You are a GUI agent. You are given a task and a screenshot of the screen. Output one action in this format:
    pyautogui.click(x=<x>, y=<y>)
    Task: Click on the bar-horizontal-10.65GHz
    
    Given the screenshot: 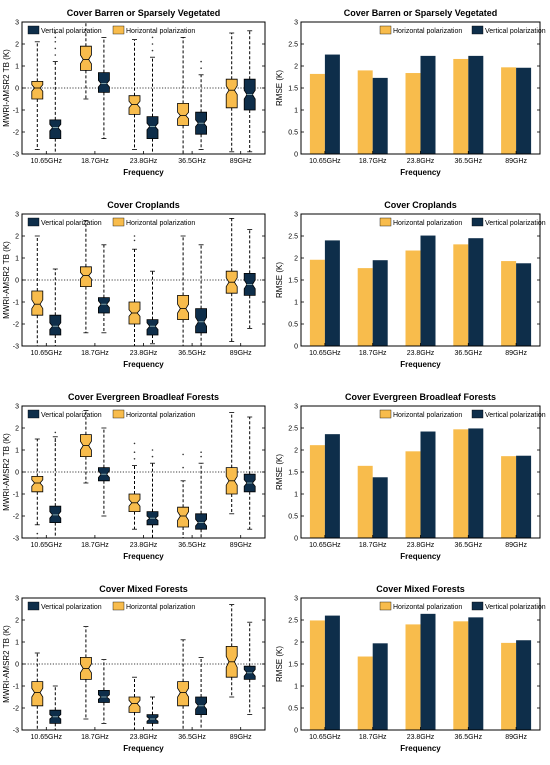 What is the action you would take?
    pyautogui.click(x=317, y=491)
    